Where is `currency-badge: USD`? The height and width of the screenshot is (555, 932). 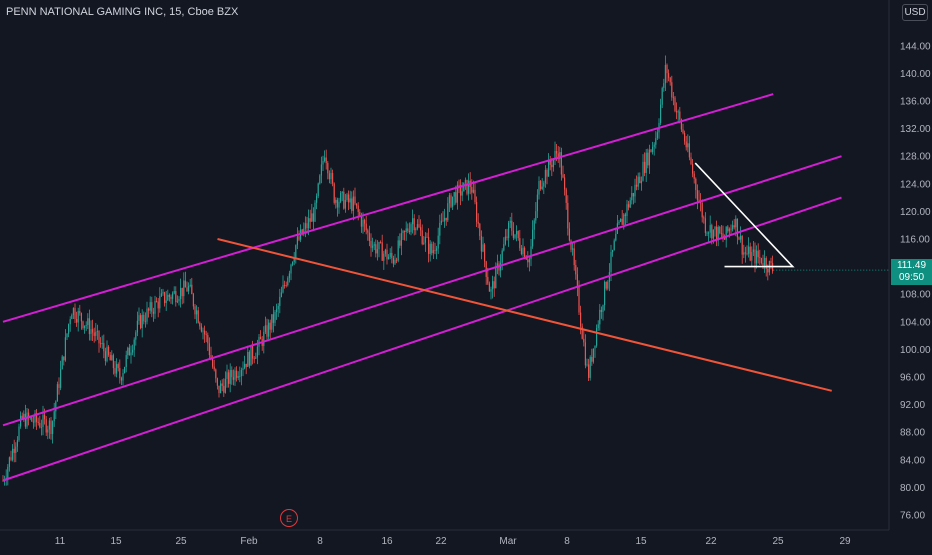
currency-badge: USD is located at coordinates (915, 12).